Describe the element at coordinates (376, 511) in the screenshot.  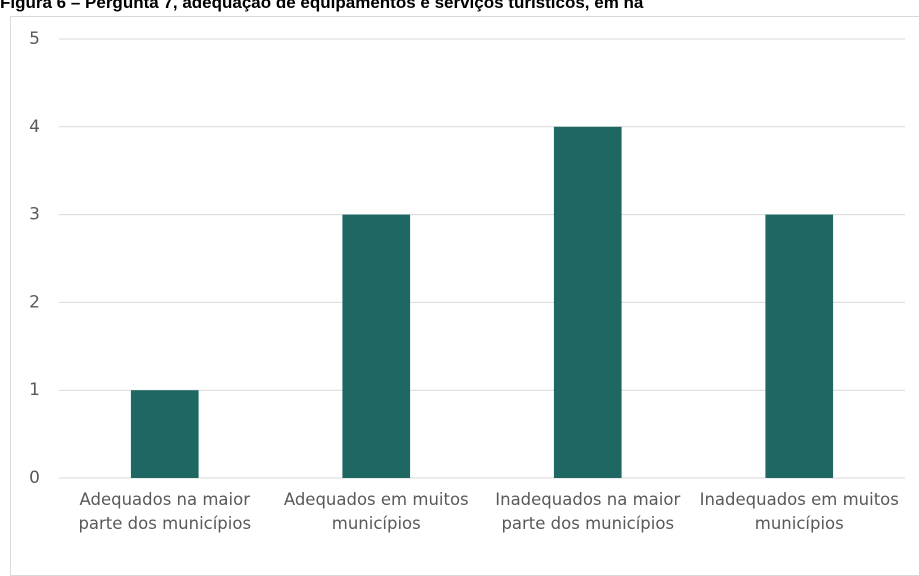
I see `x-tick-label: Adequados em muitos municípios` at that location.